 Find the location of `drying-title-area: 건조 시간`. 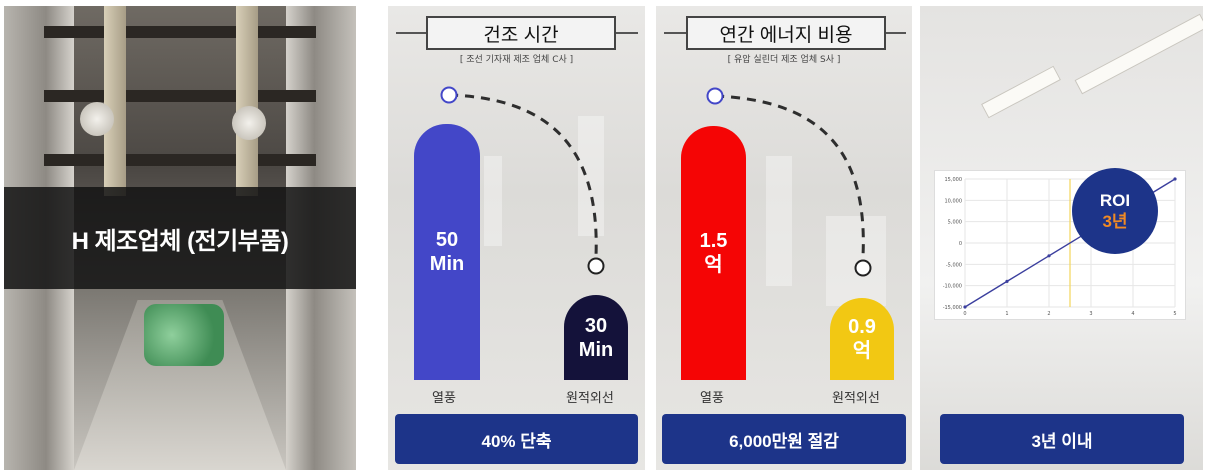

drying-title-area: 건조 시간 is located at coordinates (516, 33).